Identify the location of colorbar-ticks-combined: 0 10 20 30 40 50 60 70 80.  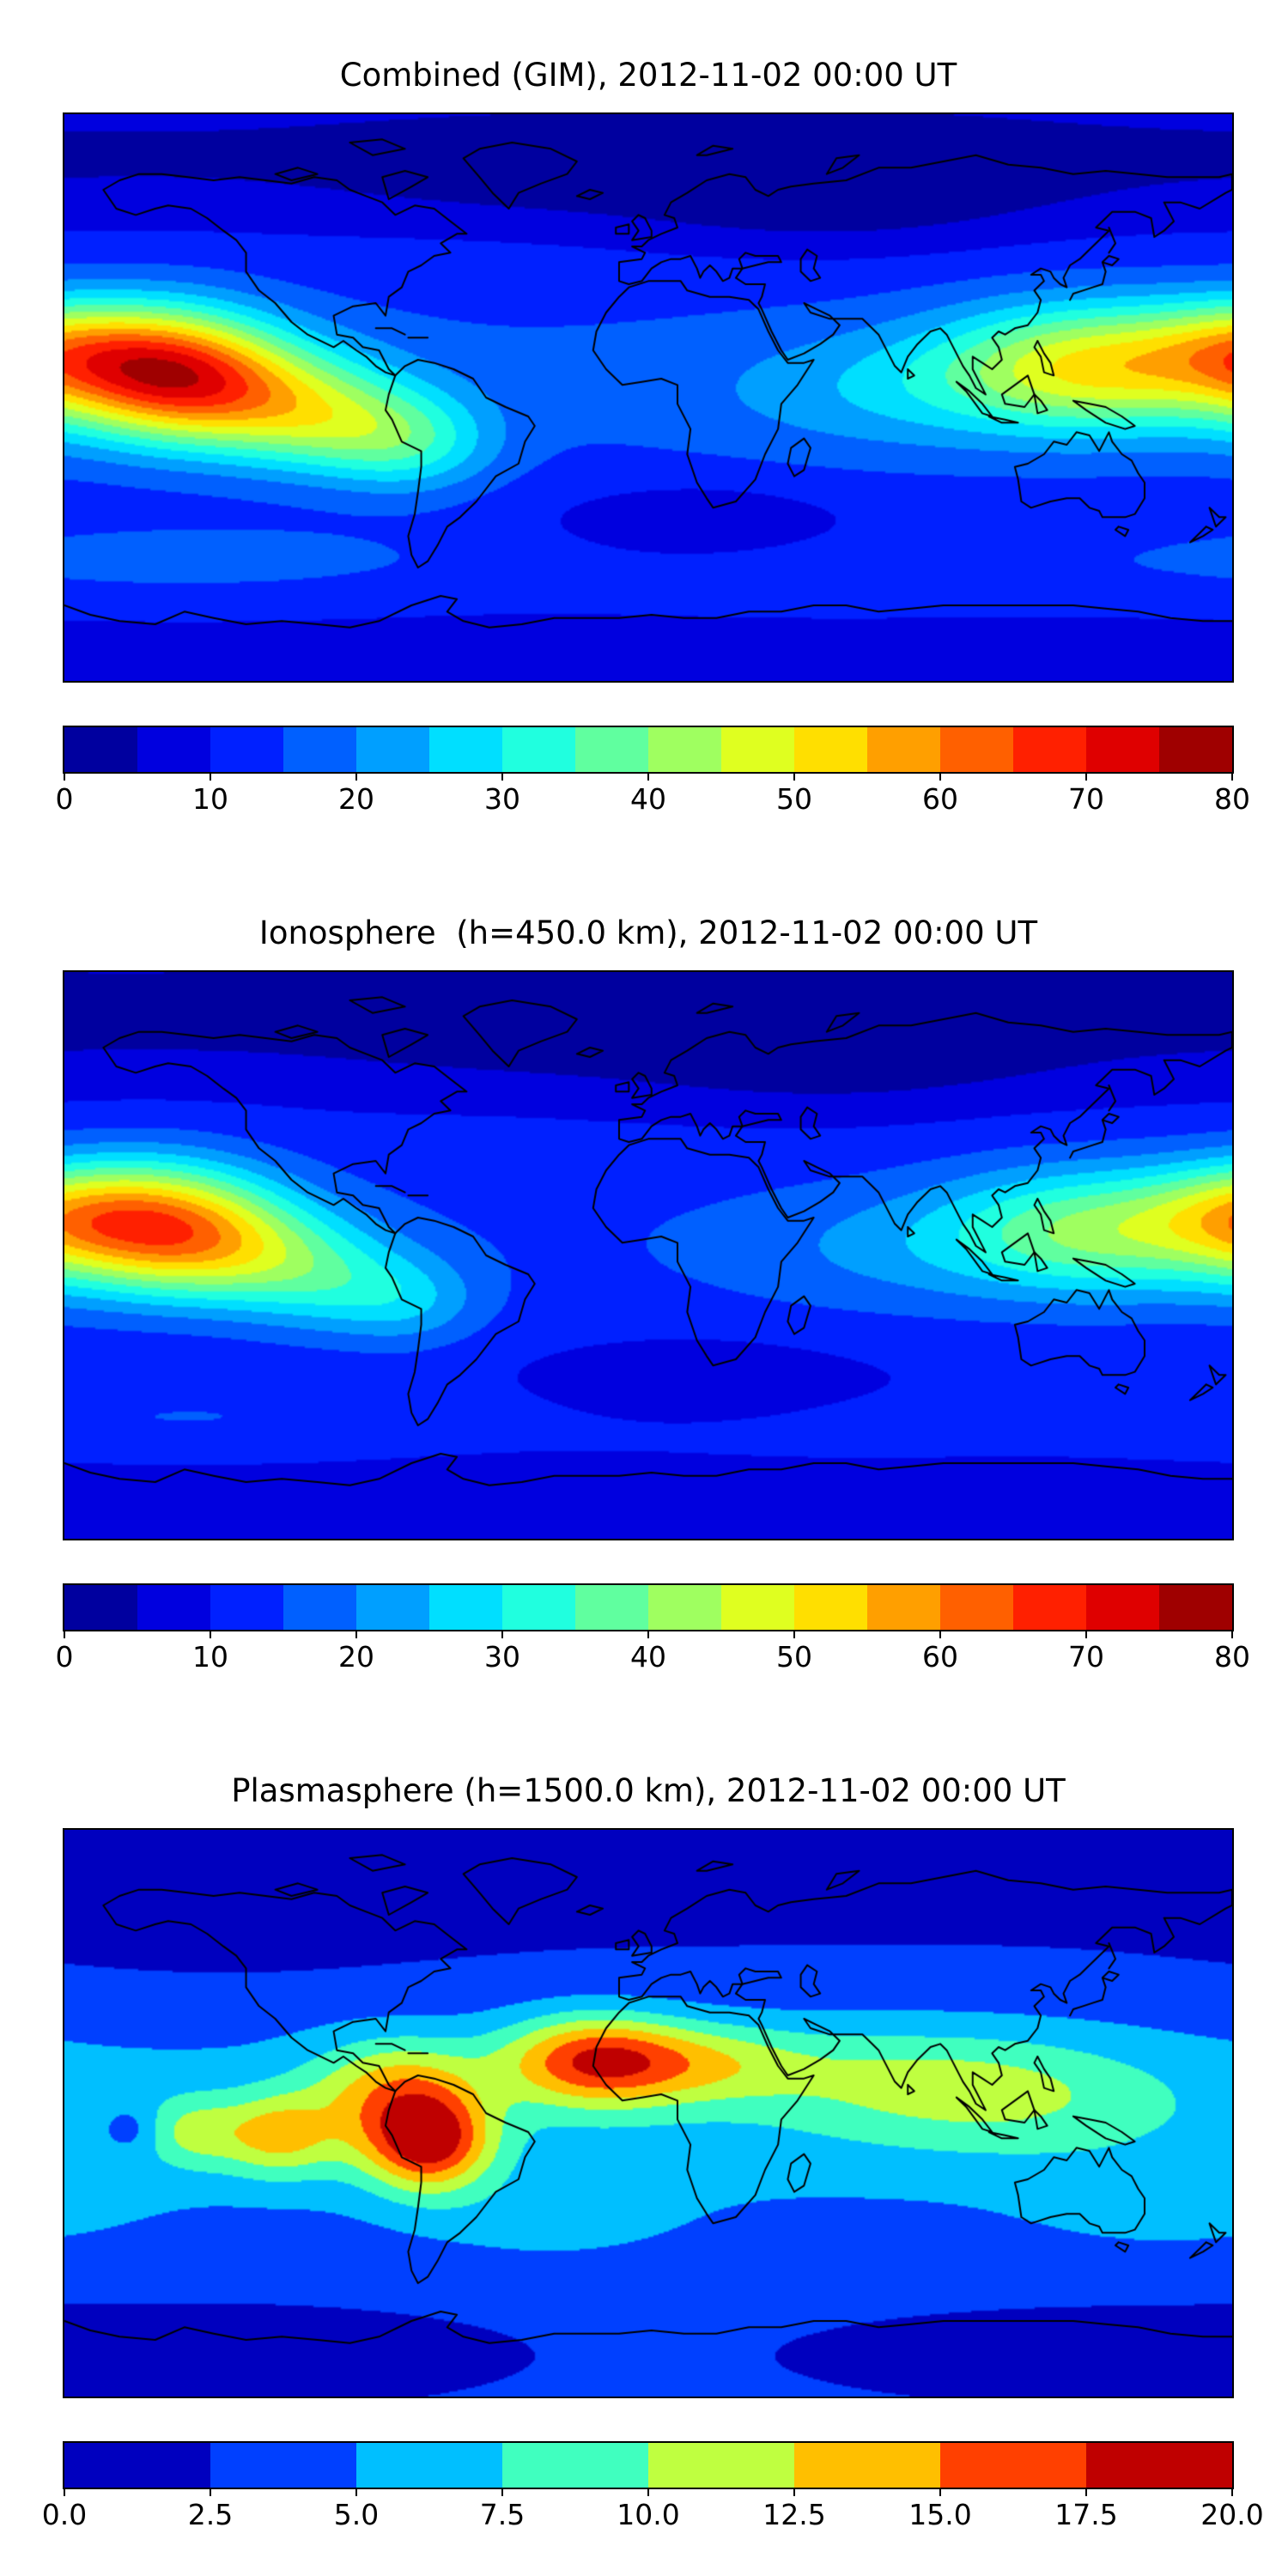
(653, 795).